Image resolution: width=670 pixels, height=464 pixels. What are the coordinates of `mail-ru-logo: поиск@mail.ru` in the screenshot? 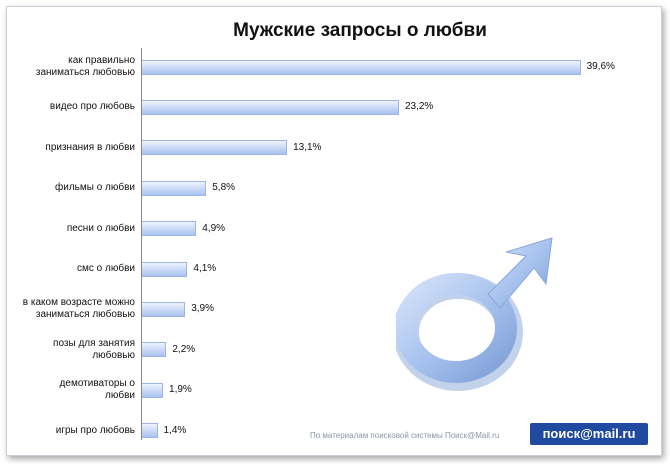 It's located at (589, 434).